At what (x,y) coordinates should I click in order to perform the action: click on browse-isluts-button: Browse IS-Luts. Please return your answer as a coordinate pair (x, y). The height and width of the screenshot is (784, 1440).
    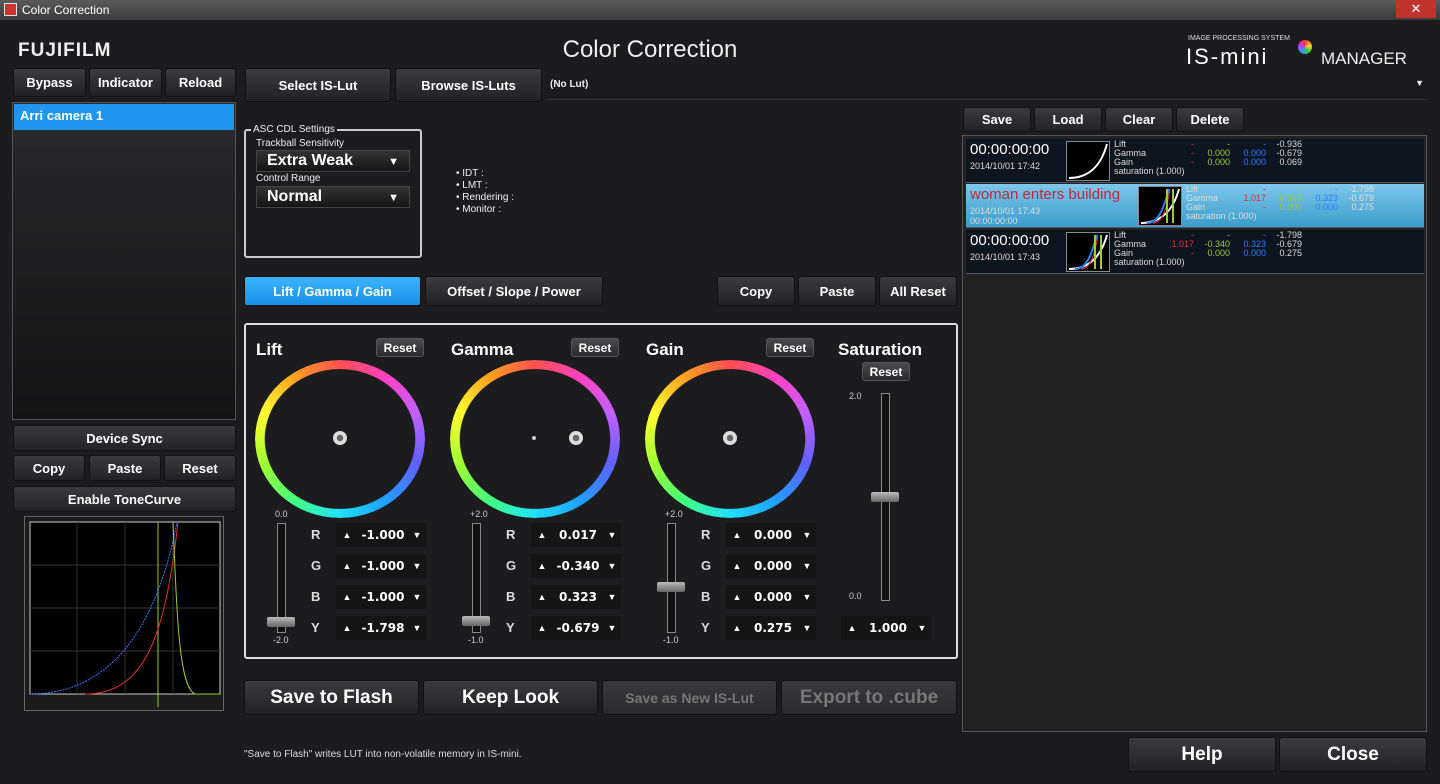
    Looking at the image, I should click on (468, 85).